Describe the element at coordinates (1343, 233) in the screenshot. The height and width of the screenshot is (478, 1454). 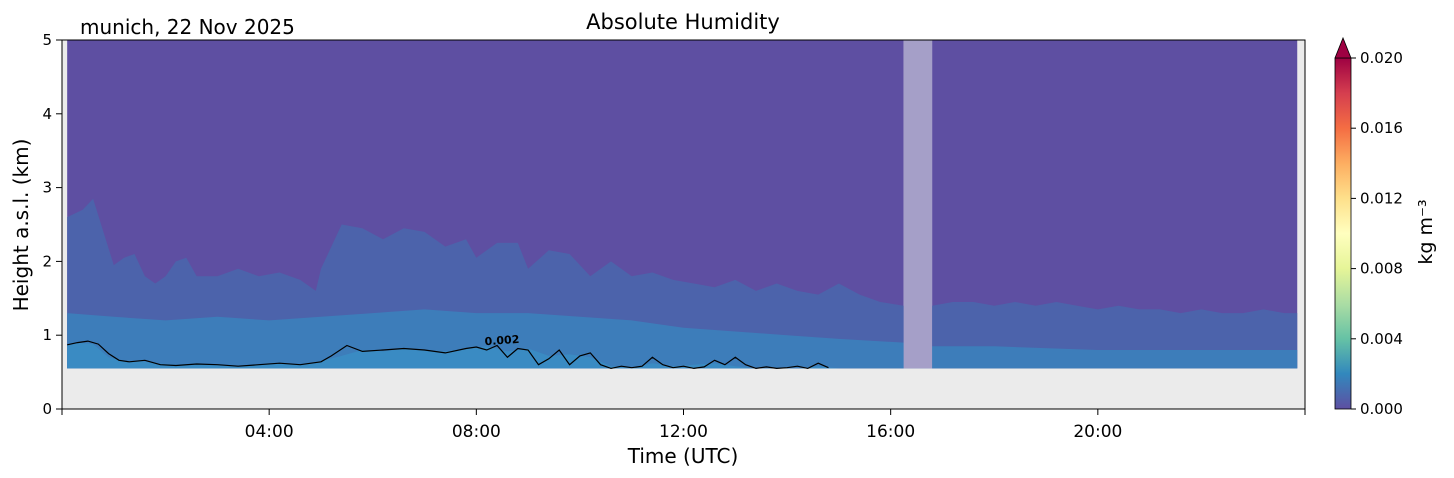
I see `colorbar-gradient` at that location.